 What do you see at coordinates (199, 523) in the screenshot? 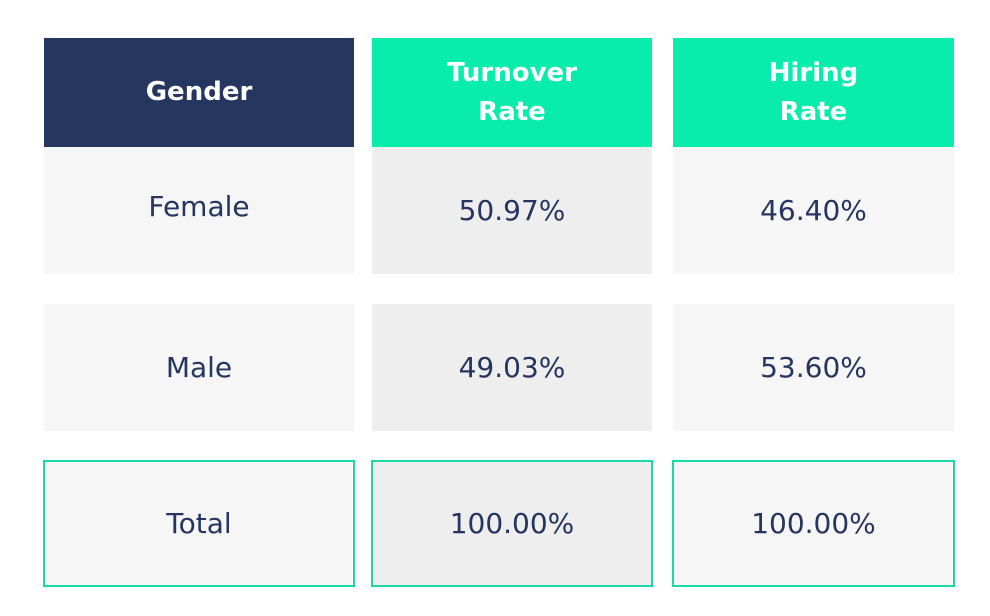
I see `cell-total-gender: Total` at bounding box center [199, 523].